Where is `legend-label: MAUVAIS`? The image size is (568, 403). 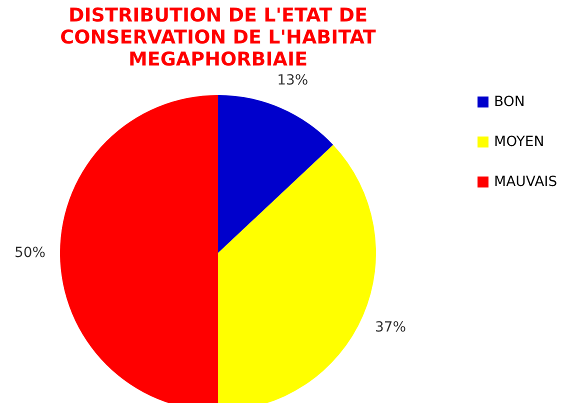 legend-label: MAUVAIS is located at coordinates (526, 182).